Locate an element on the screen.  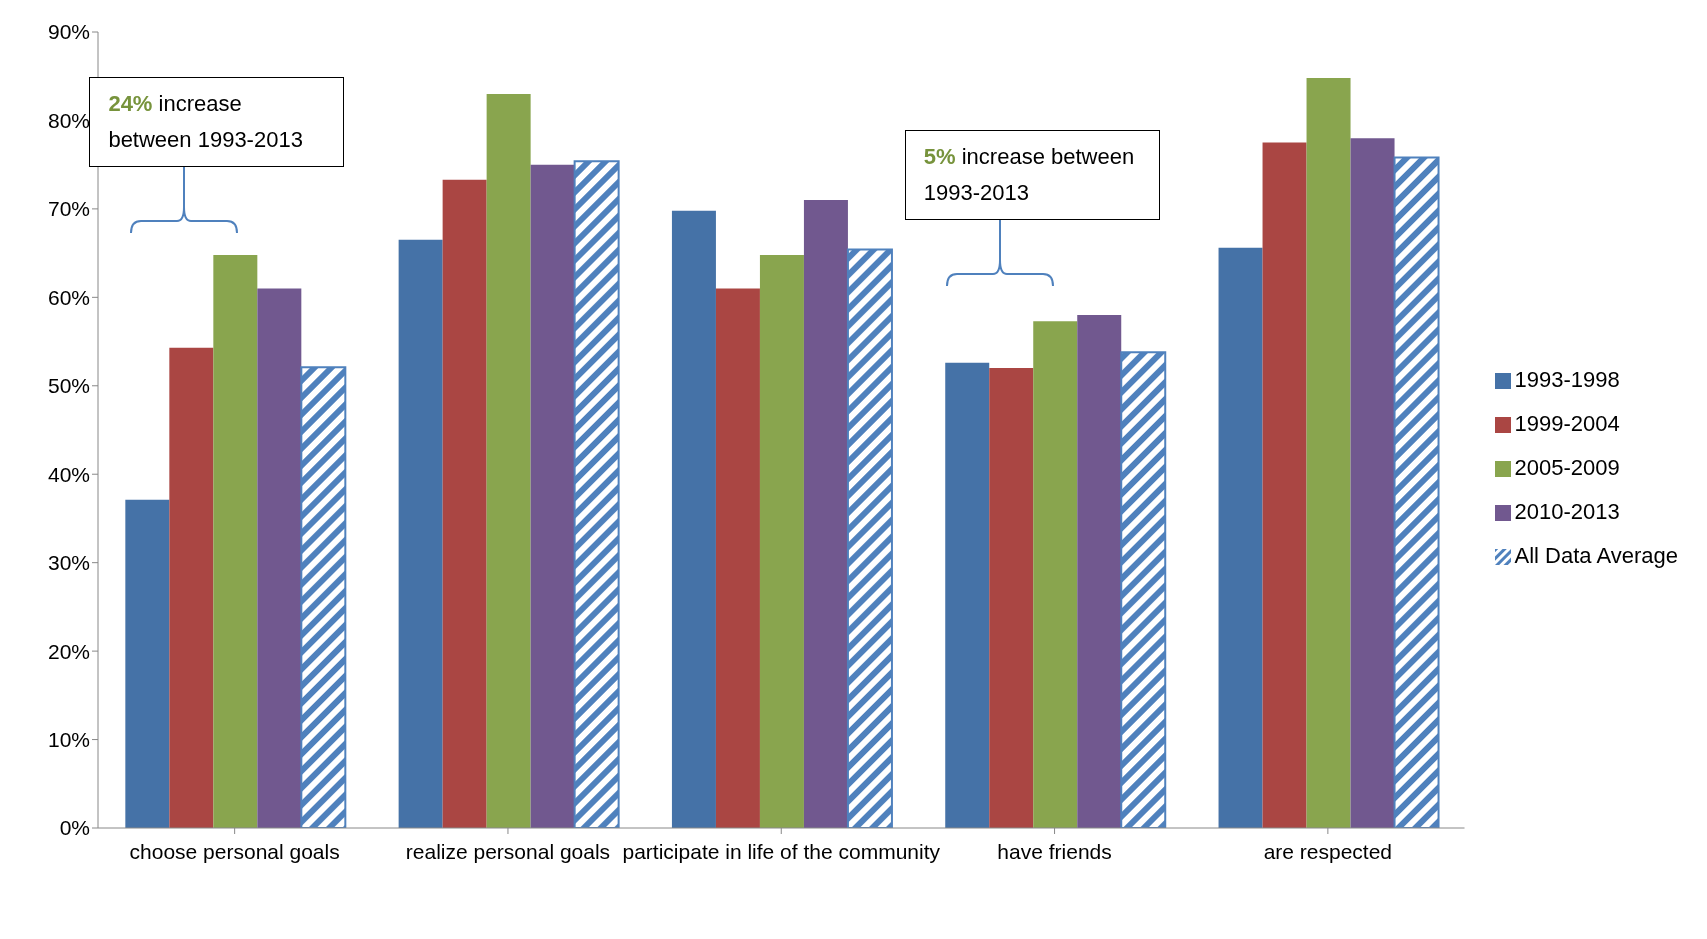
annotation: 24% increase between 1993-2013 is located at coordinates (217, 121).